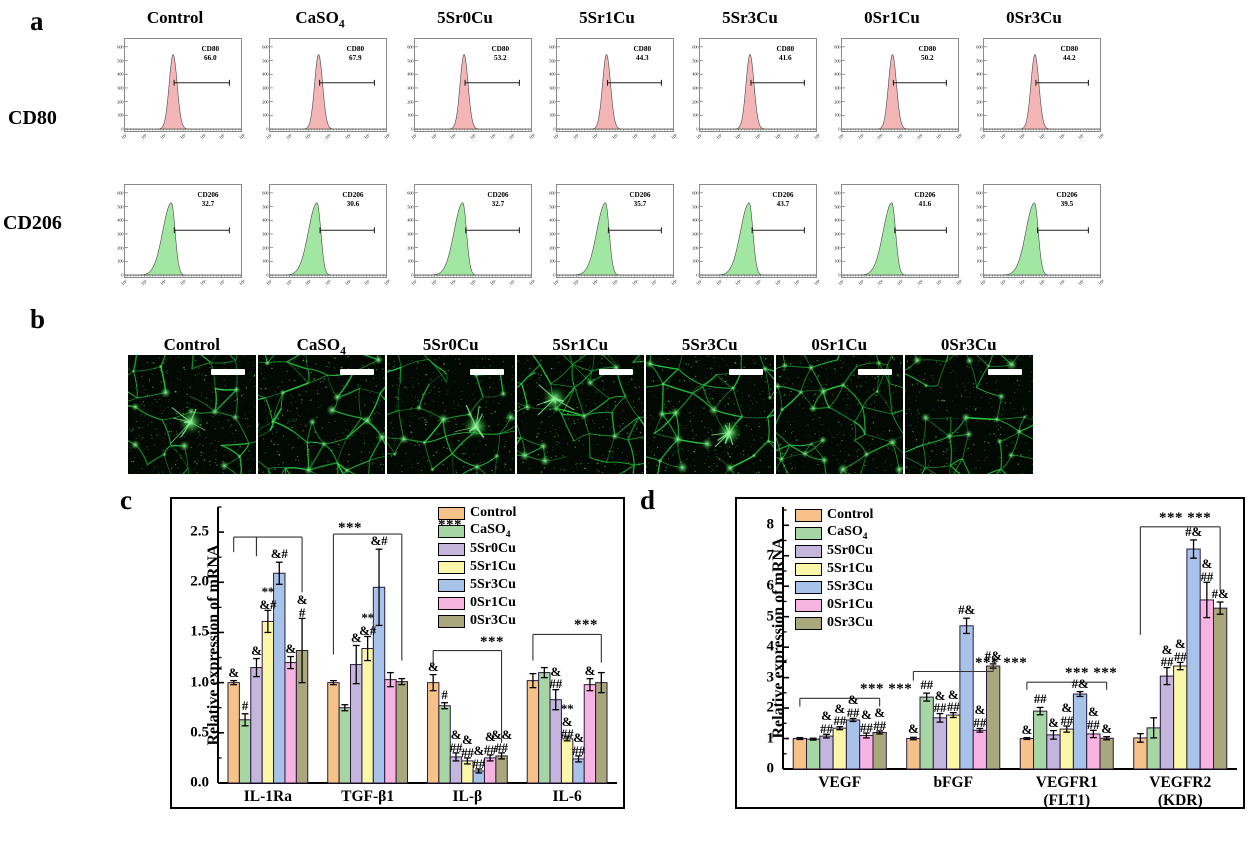 The image size is (1256, 863). I want to click on significance-bracket-label: ***, so click(586, 625).